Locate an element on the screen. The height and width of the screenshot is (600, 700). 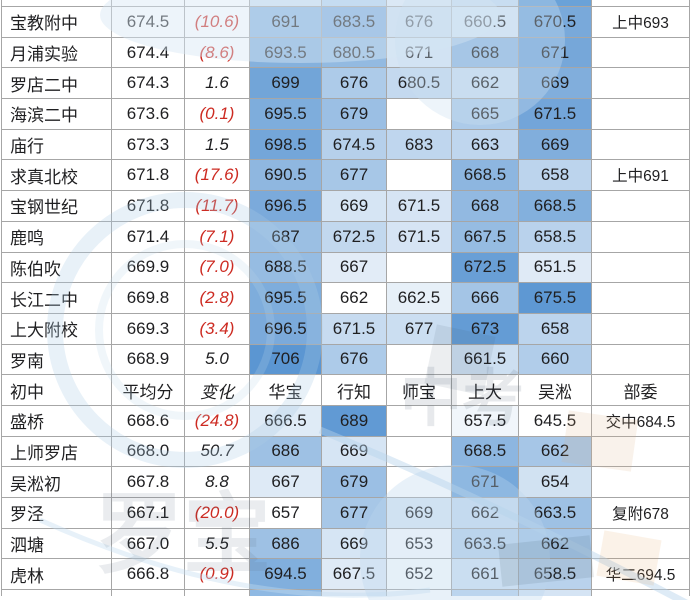
cell-change: 5.5 is located at coordinates (217, 543).